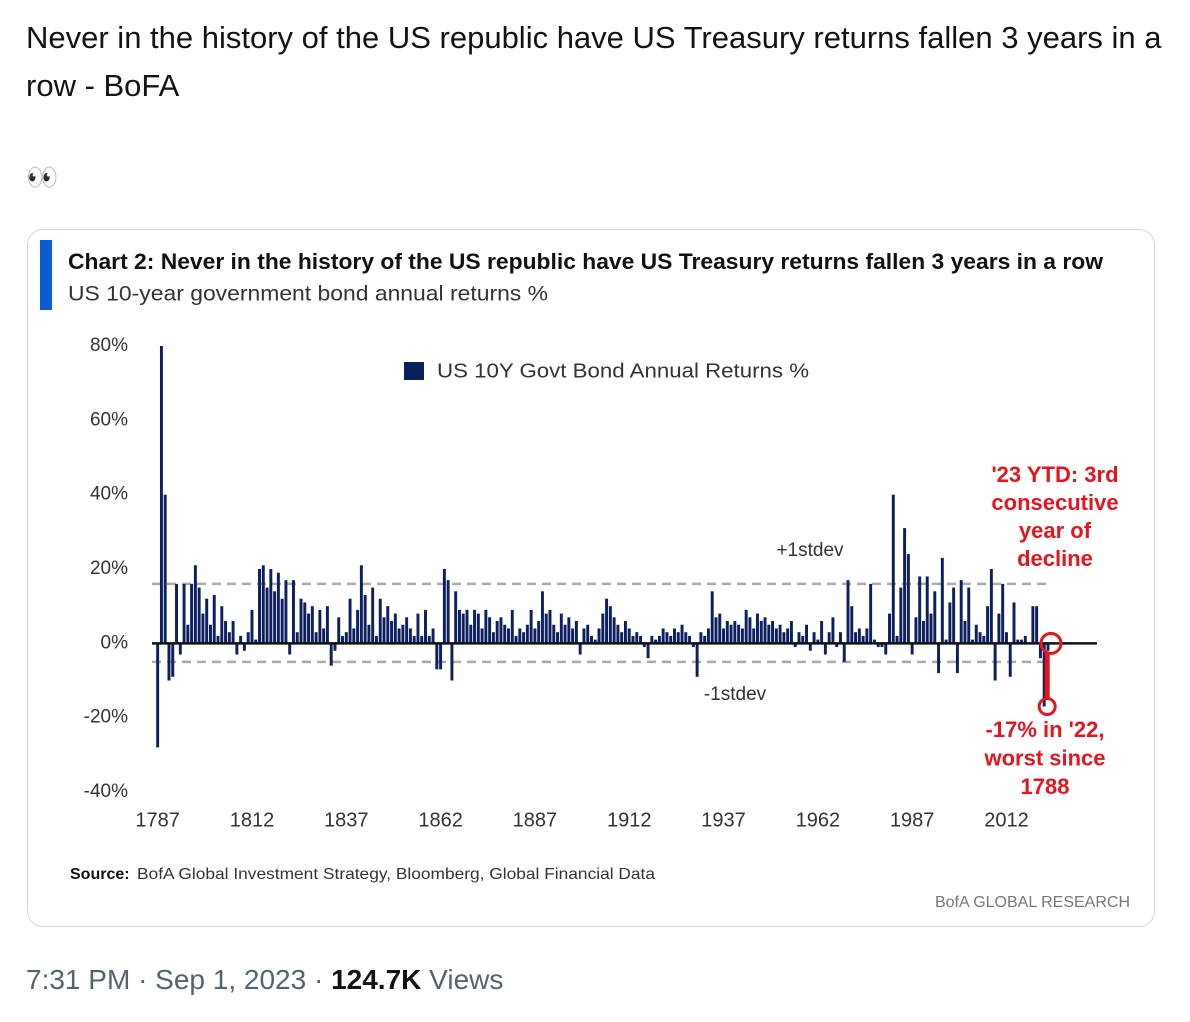 The image size is (1190, 1022). What do you see at coordinates (735, 694) in the screenshot?
I see `stdev-label: -1stdev` at bounding box center [735, 694].